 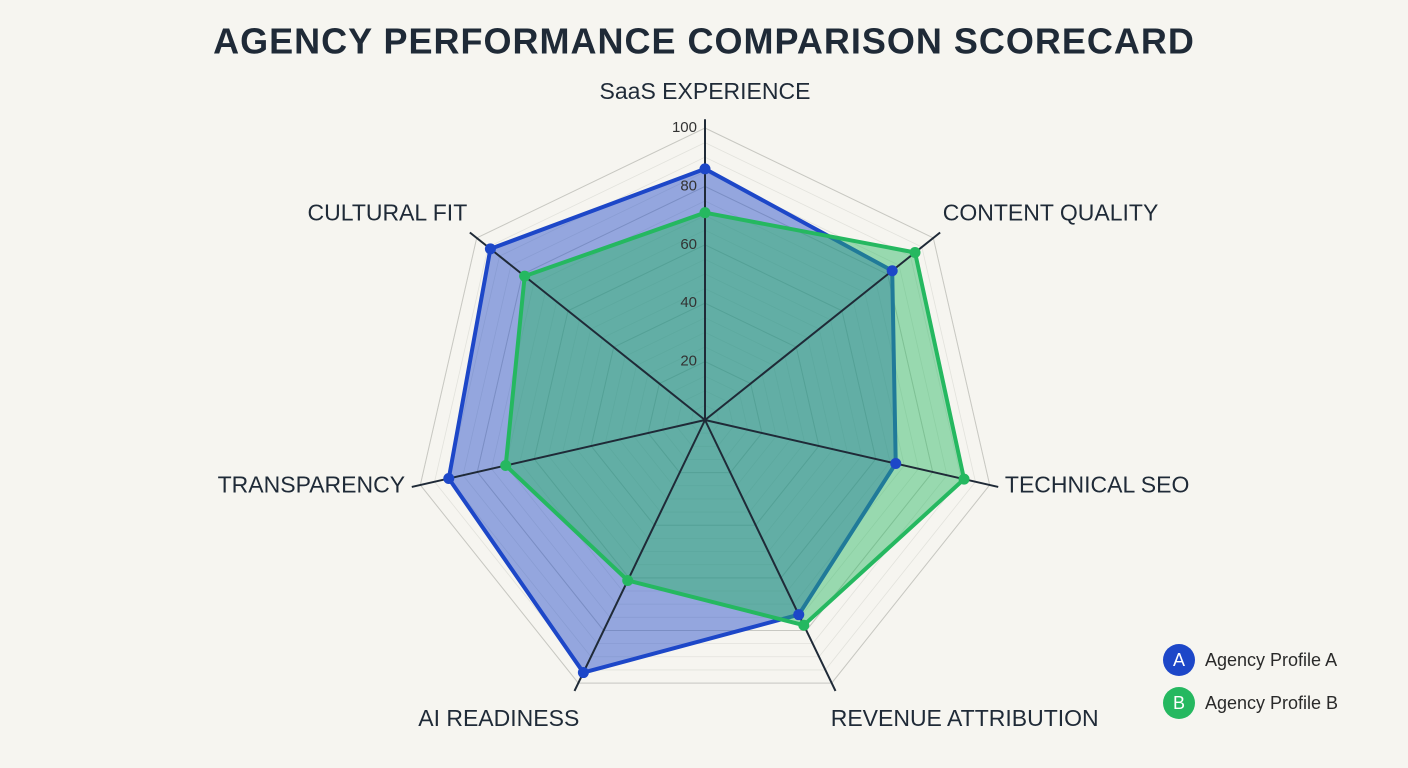 I want to click on legend-label: Agency Profile B, so click(x=1271, y=703).